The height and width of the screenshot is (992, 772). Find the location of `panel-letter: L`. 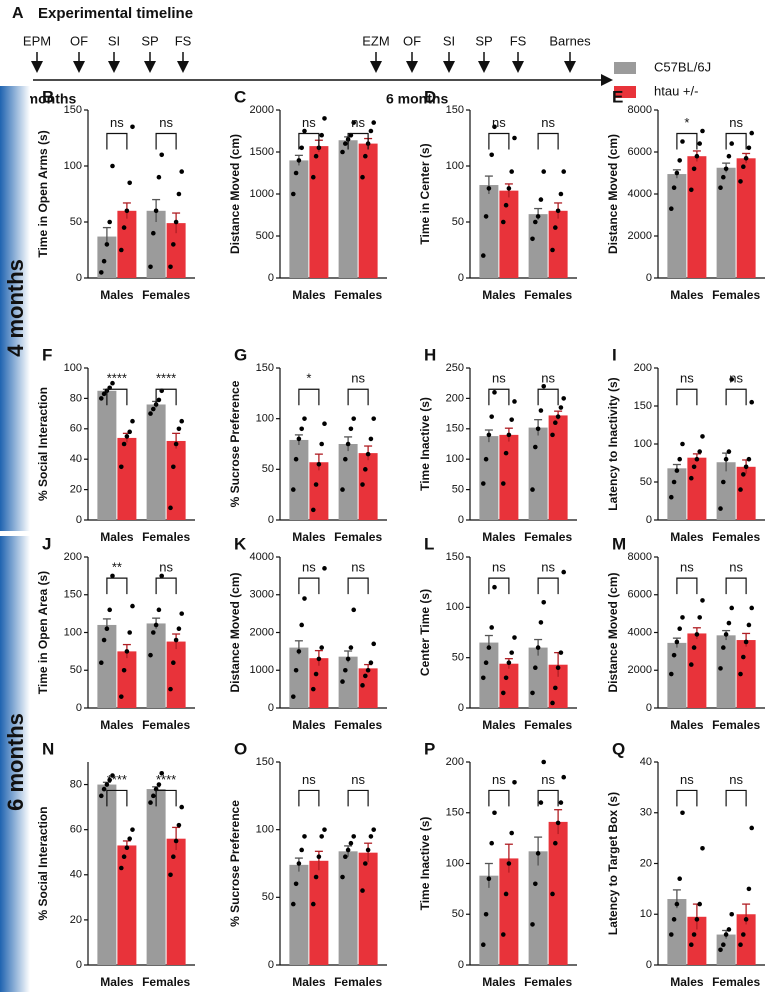

panel-letter: L is located at coordinates (429, 543).